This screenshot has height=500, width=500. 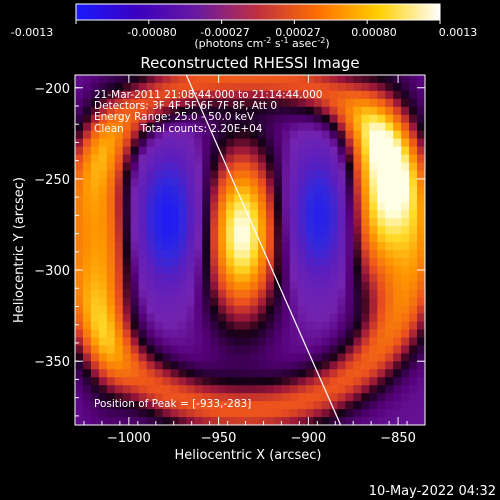 What do you see at coordinates (19, 250) in the screenshot?
I see `y-axis-label: Heliocentric Y (arcsec)` at bounding box center [19, 250].